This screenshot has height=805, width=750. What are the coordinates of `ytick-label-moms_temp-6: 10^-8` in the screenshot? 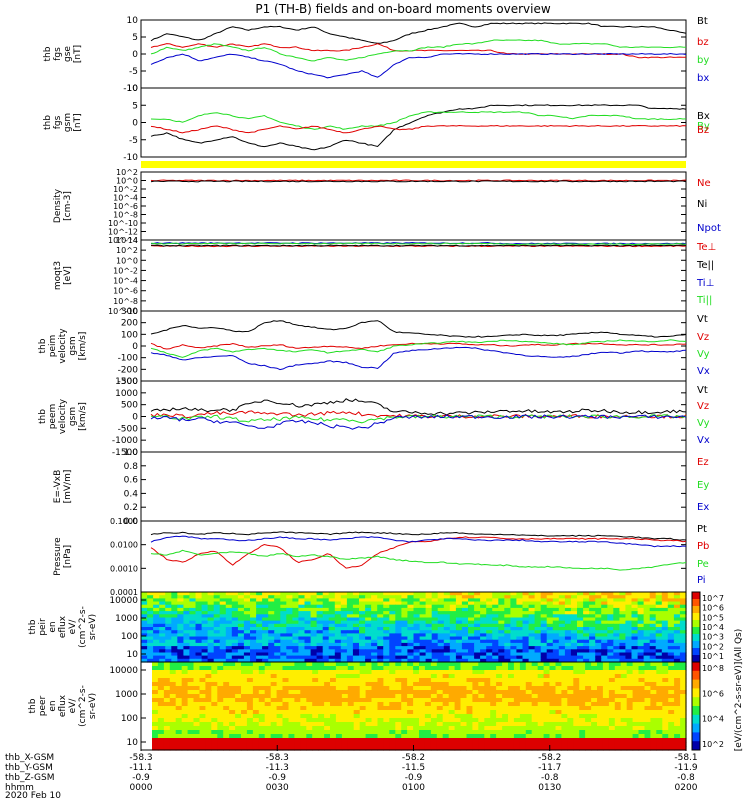 It's located at (125, 301).